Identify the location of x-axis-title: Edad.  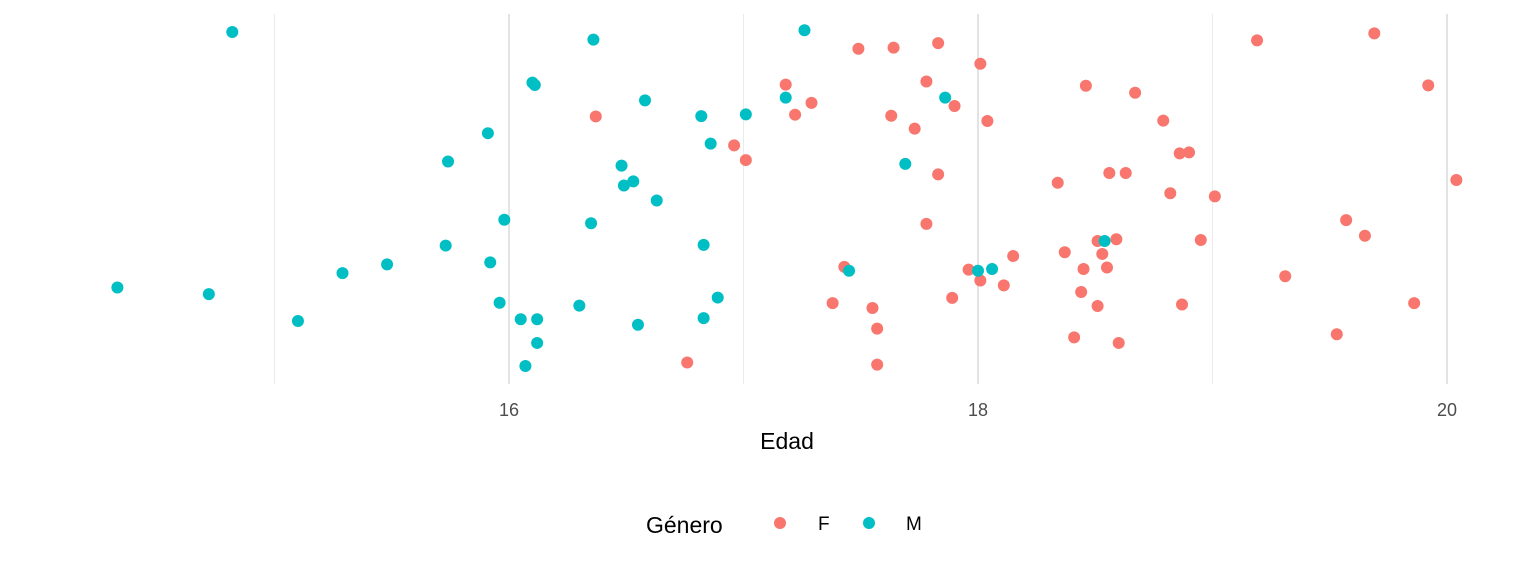
(787, 441).